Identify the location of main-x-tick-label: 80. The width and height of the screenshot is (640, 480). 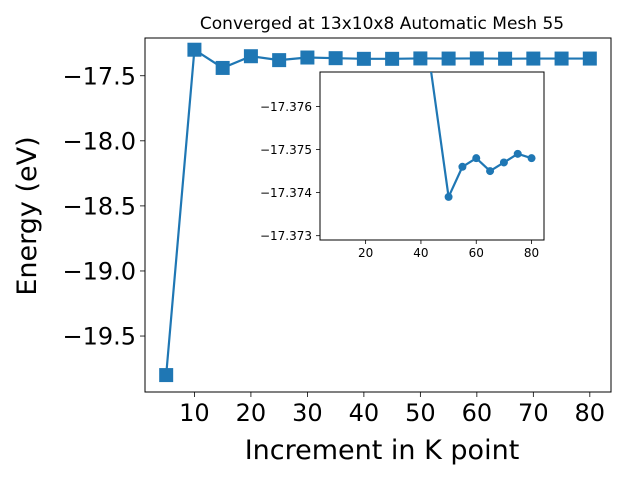
(590, 413).